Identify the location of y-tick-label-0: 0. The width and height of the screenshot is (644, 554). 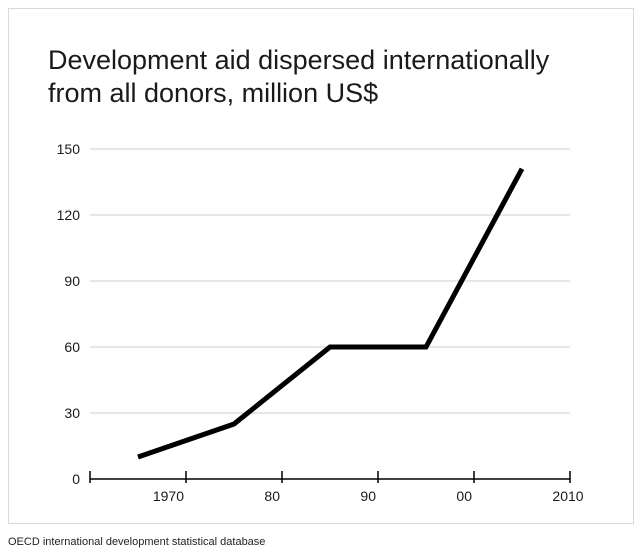
(76, 479).